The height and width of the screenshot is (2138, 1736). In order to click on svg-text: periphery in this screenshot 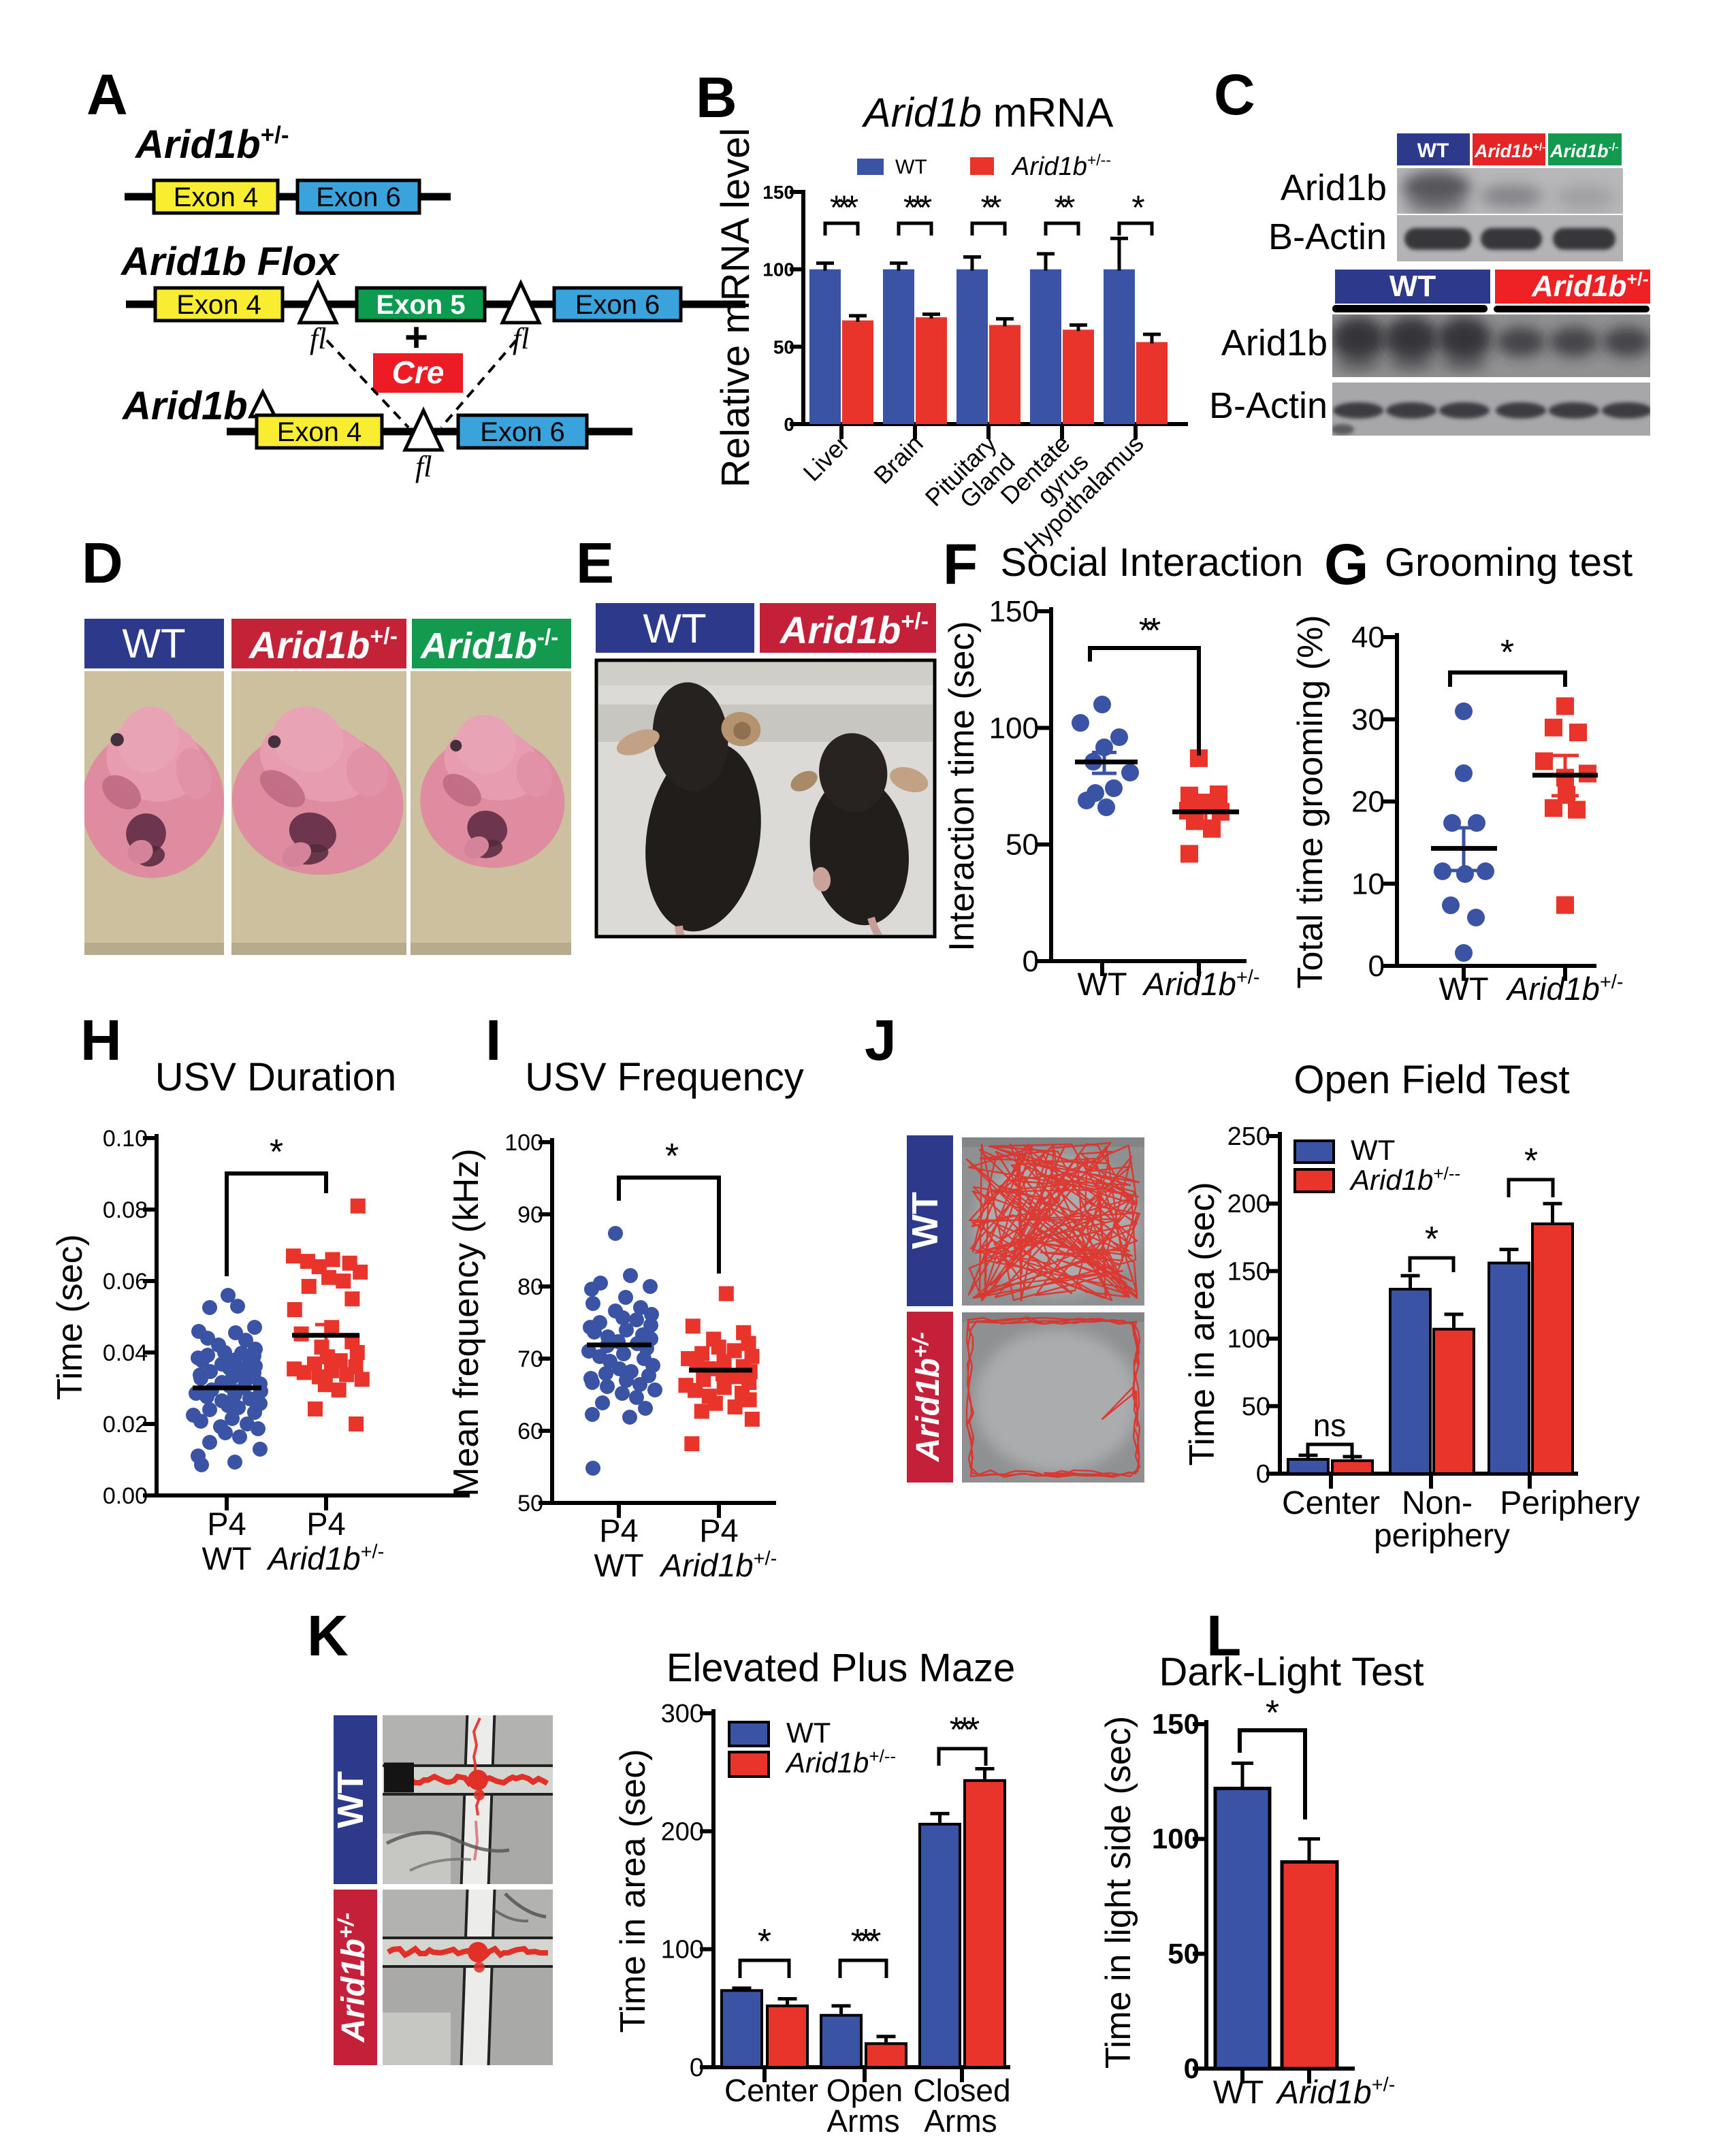, I will do `click(1442, 1536)`.